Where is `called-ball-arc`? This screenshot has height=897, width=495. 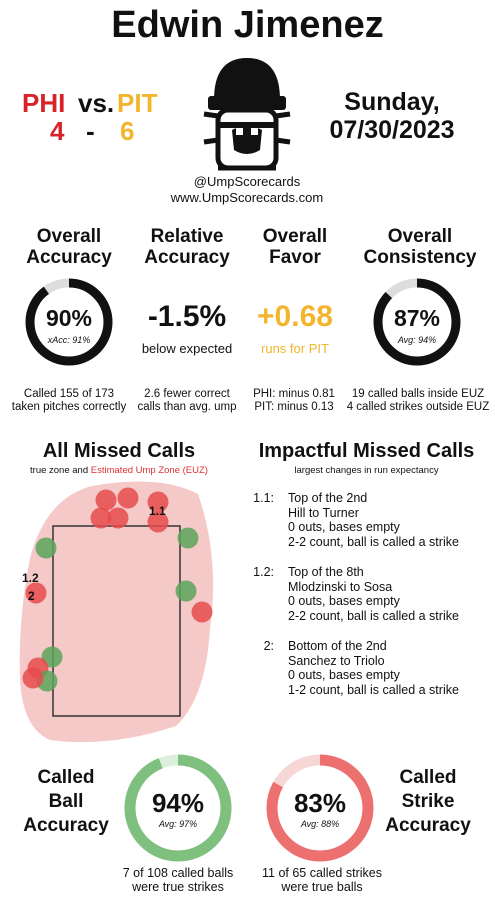
called-ball-arc is located at coordinates (178, 808).